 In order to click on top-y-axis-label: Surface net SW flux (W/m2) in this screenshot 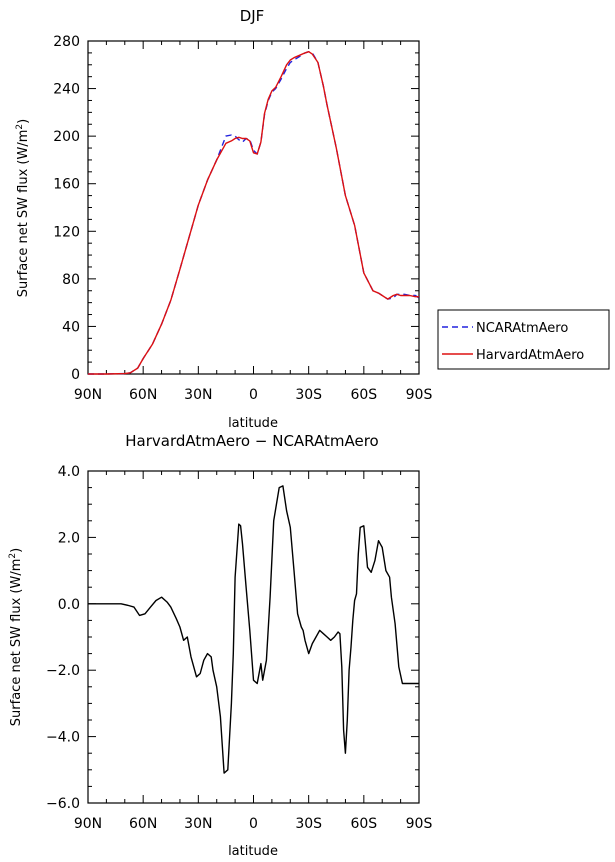, I will do `click(23, 208)`.